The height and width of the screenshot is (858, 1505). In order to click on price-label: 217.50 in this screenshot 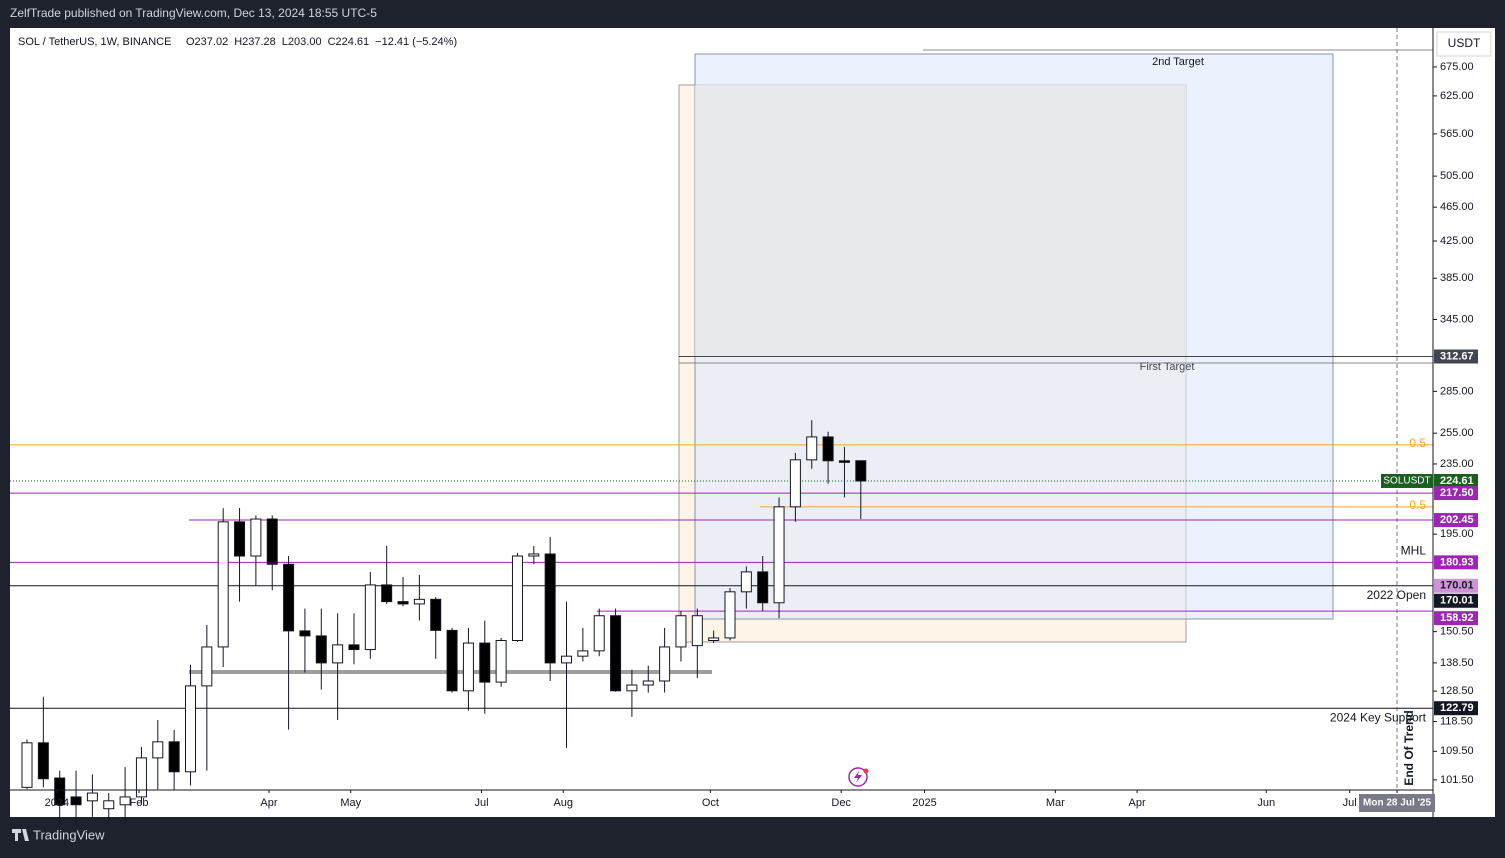, I will do `click(1457, 493)`.